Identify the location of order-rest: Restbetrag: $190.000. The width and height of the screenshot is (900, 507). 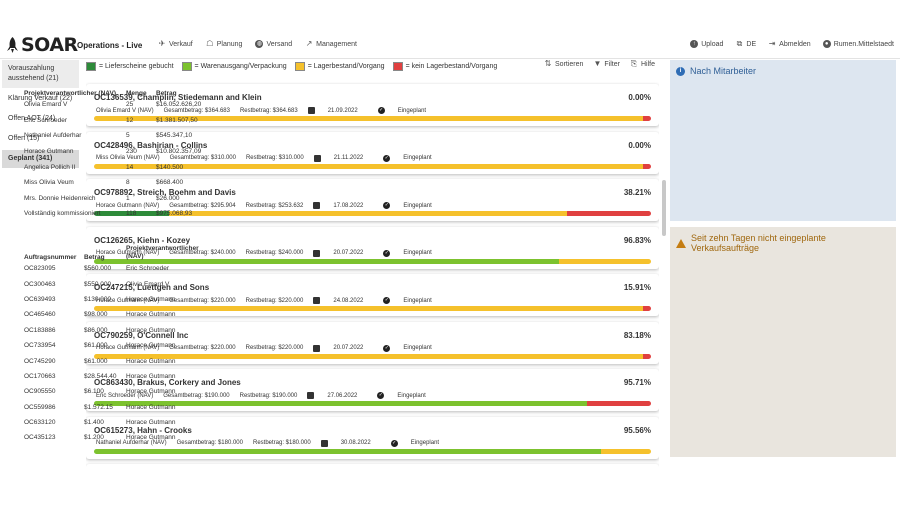
(268, 395).